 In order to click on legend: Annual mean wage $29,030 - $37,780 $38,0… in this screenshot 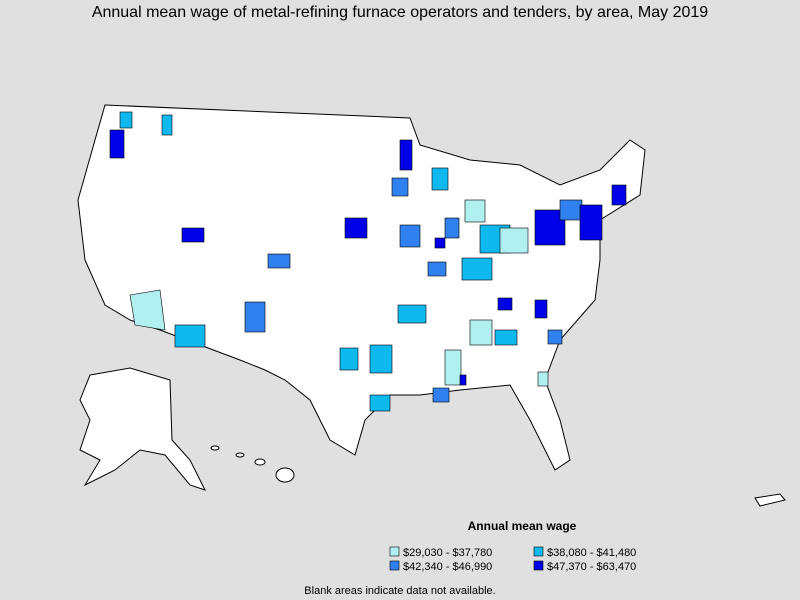, I will do `click(512, 546)`.